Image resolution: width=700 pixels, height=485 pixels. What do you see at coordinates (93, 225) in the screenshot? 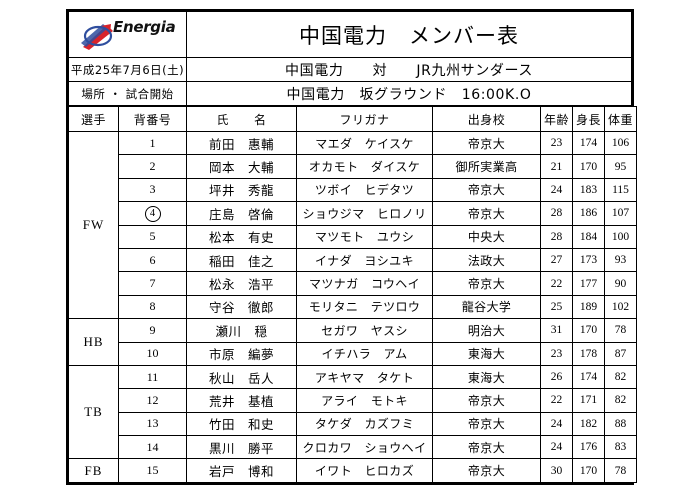
I see `position-group-fw: FW` at bounding box center [93, 225].